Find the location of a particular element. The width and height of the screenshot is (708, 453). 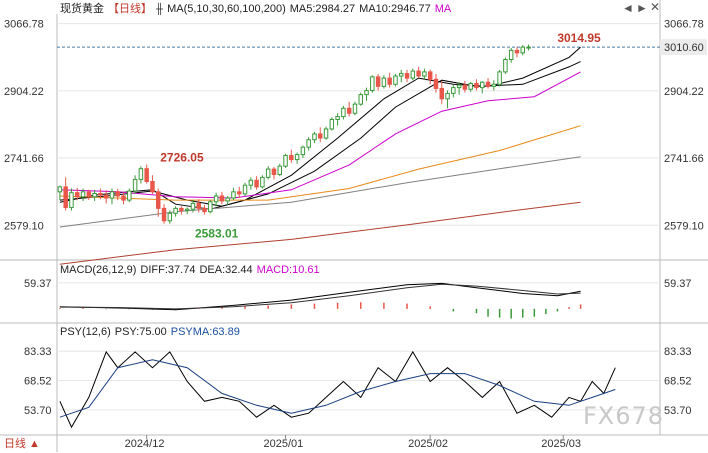

macd-title: MACD(26,12,9) is located at coordinates (98, 270).